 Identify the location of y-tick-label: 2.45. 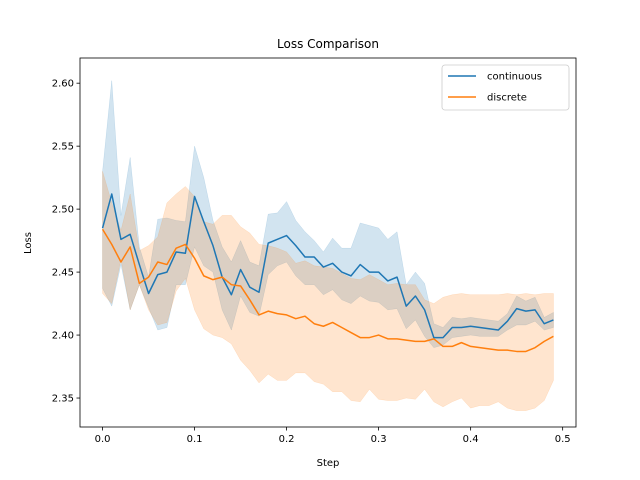
(63, 273).